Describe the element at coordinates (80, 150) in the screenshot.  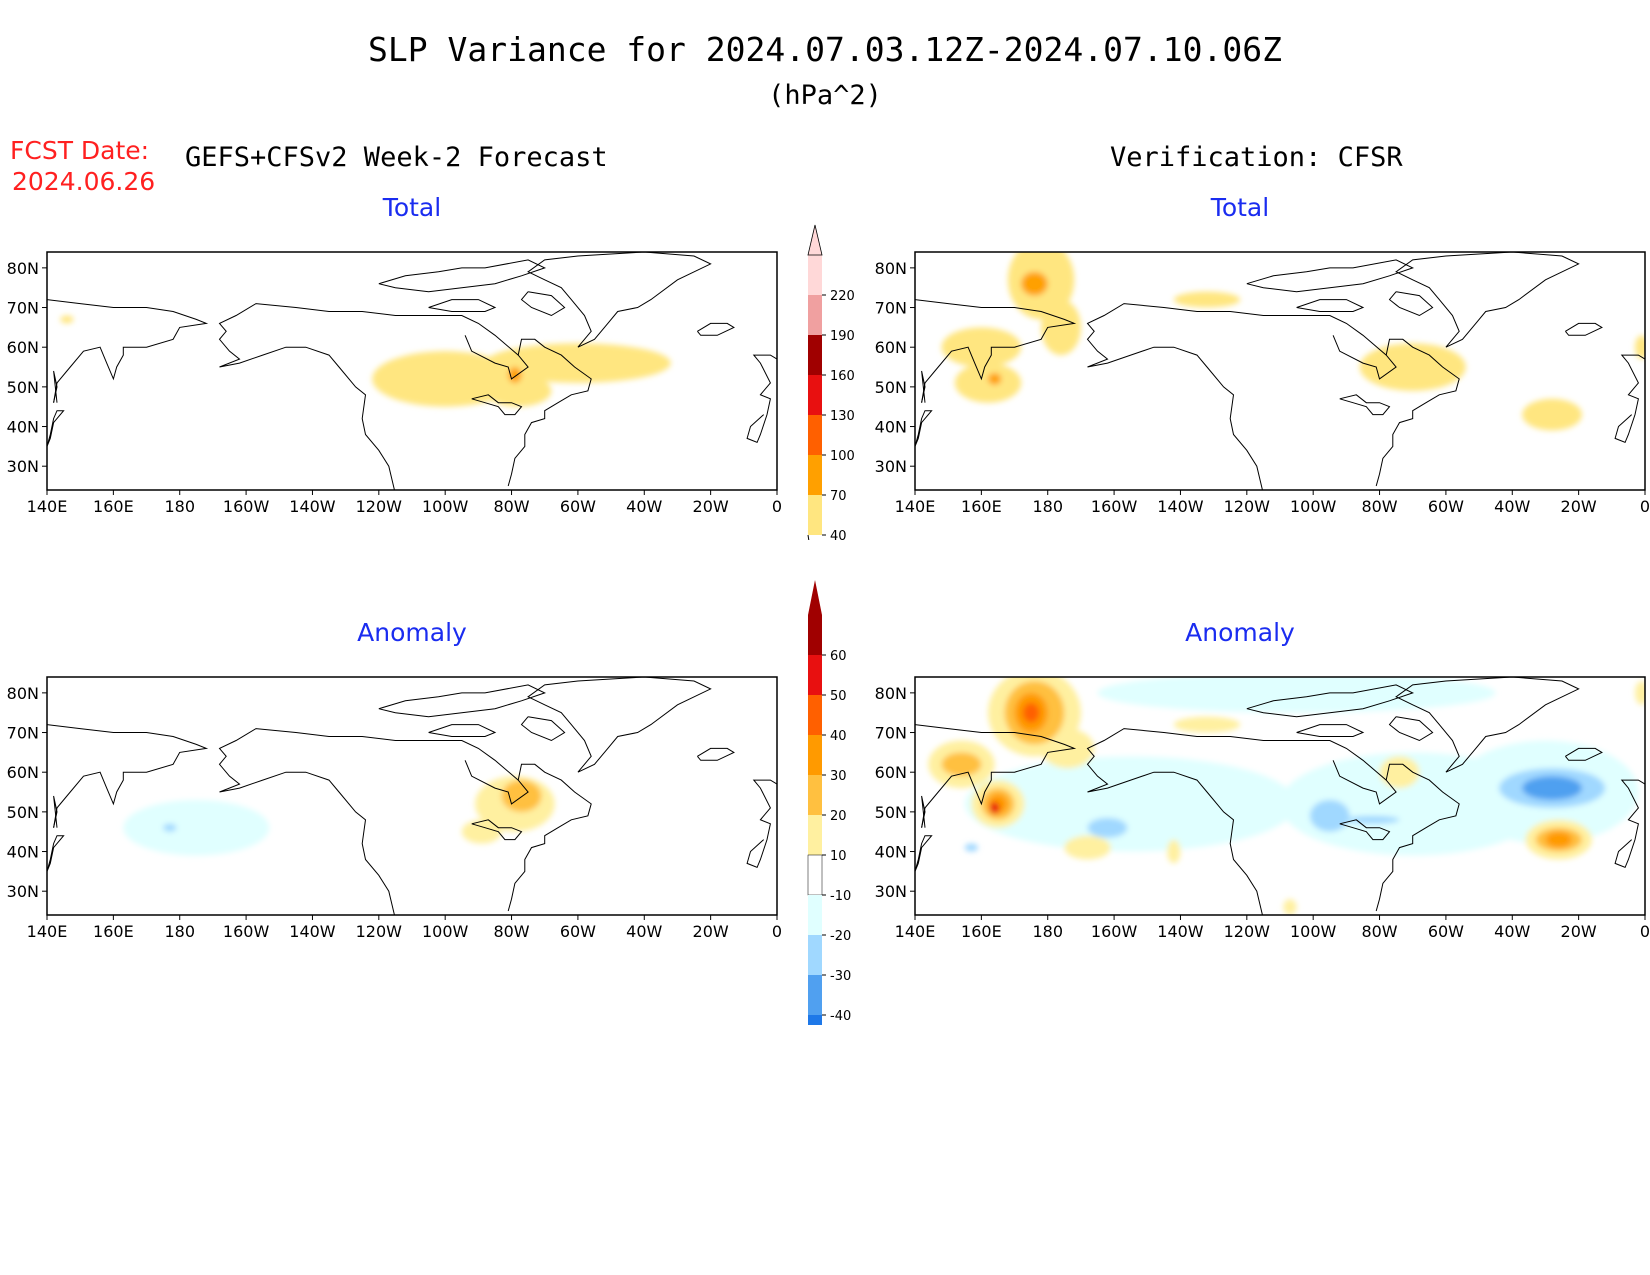
I see `fcst-date-label: FCST Date:` at that location.